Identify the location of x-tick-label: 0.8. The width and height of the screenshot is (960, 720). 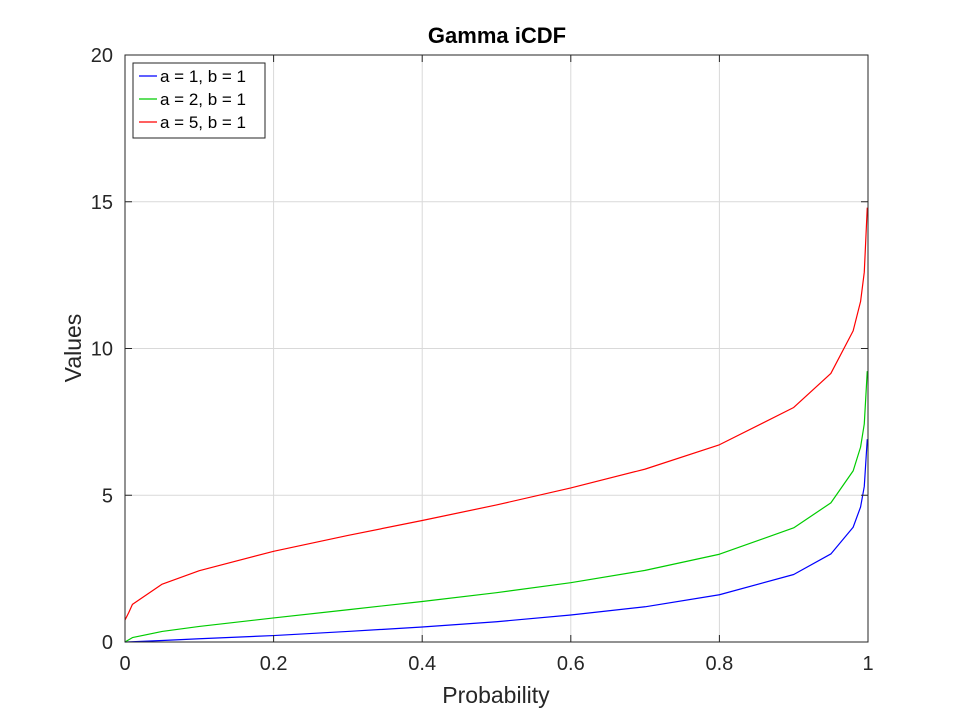
(719, 664).